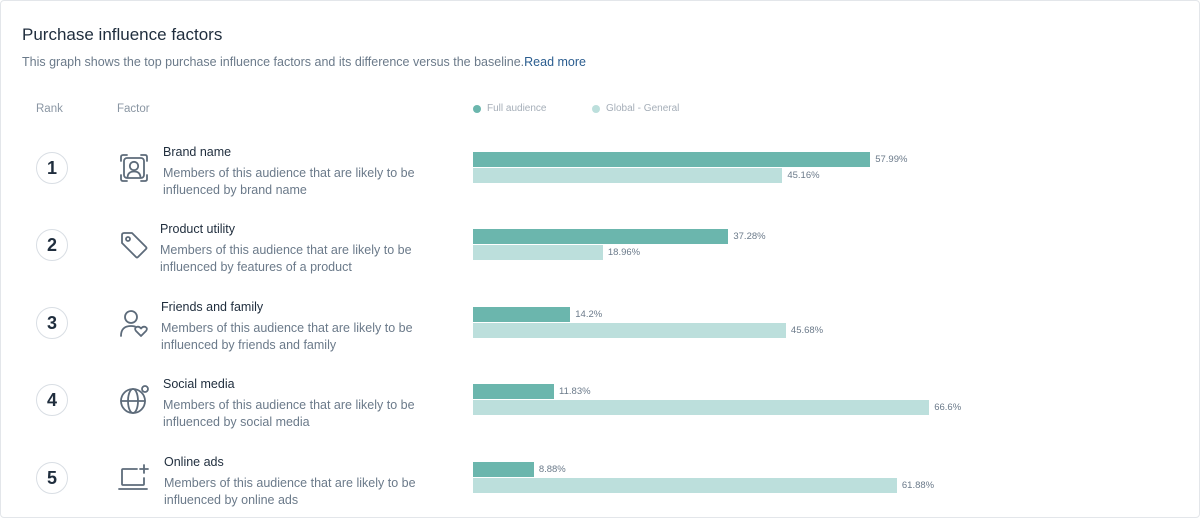 Image resolution: width=1200 pixels, height=532 pixels. What do you see at coordinates (552, 469) in the screenshot?
I see `value-label-full: 8.88%` at bounding box center [552, 469].